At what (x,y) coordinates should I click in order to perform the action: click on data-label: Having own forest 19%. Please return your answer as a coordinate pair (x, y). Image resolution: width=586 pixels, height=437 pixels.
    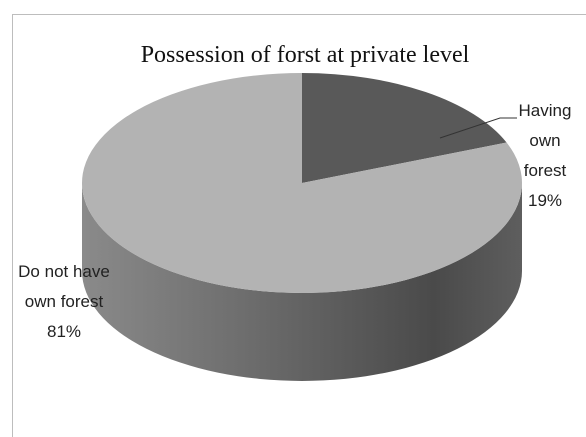
    Looking at the image, I should click on (545, 156).